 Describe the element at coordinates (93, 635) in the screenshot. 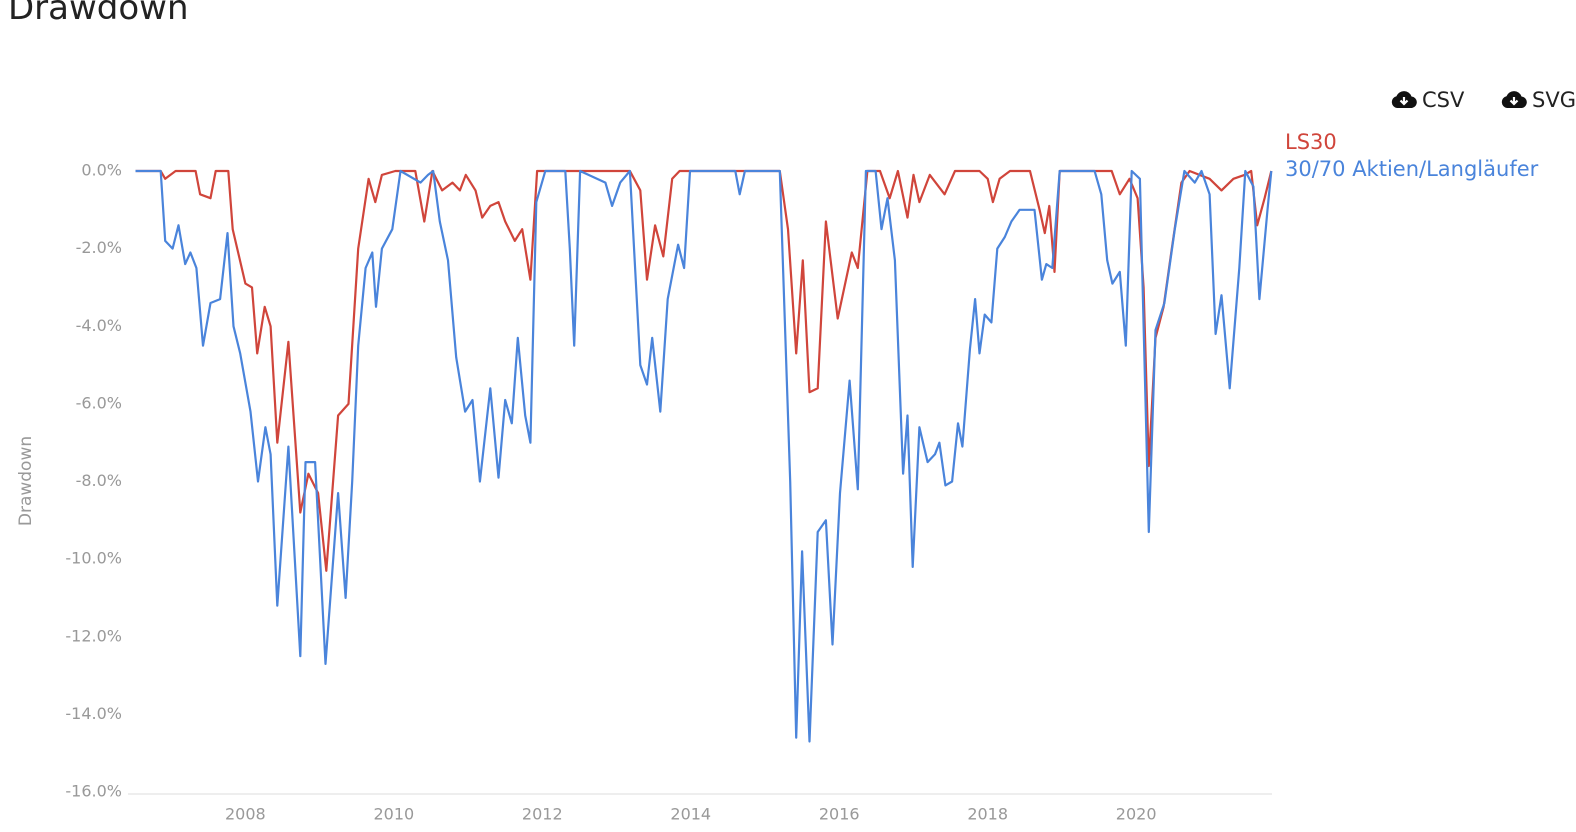

I see `y-tick-label: -12.0%` at that location.